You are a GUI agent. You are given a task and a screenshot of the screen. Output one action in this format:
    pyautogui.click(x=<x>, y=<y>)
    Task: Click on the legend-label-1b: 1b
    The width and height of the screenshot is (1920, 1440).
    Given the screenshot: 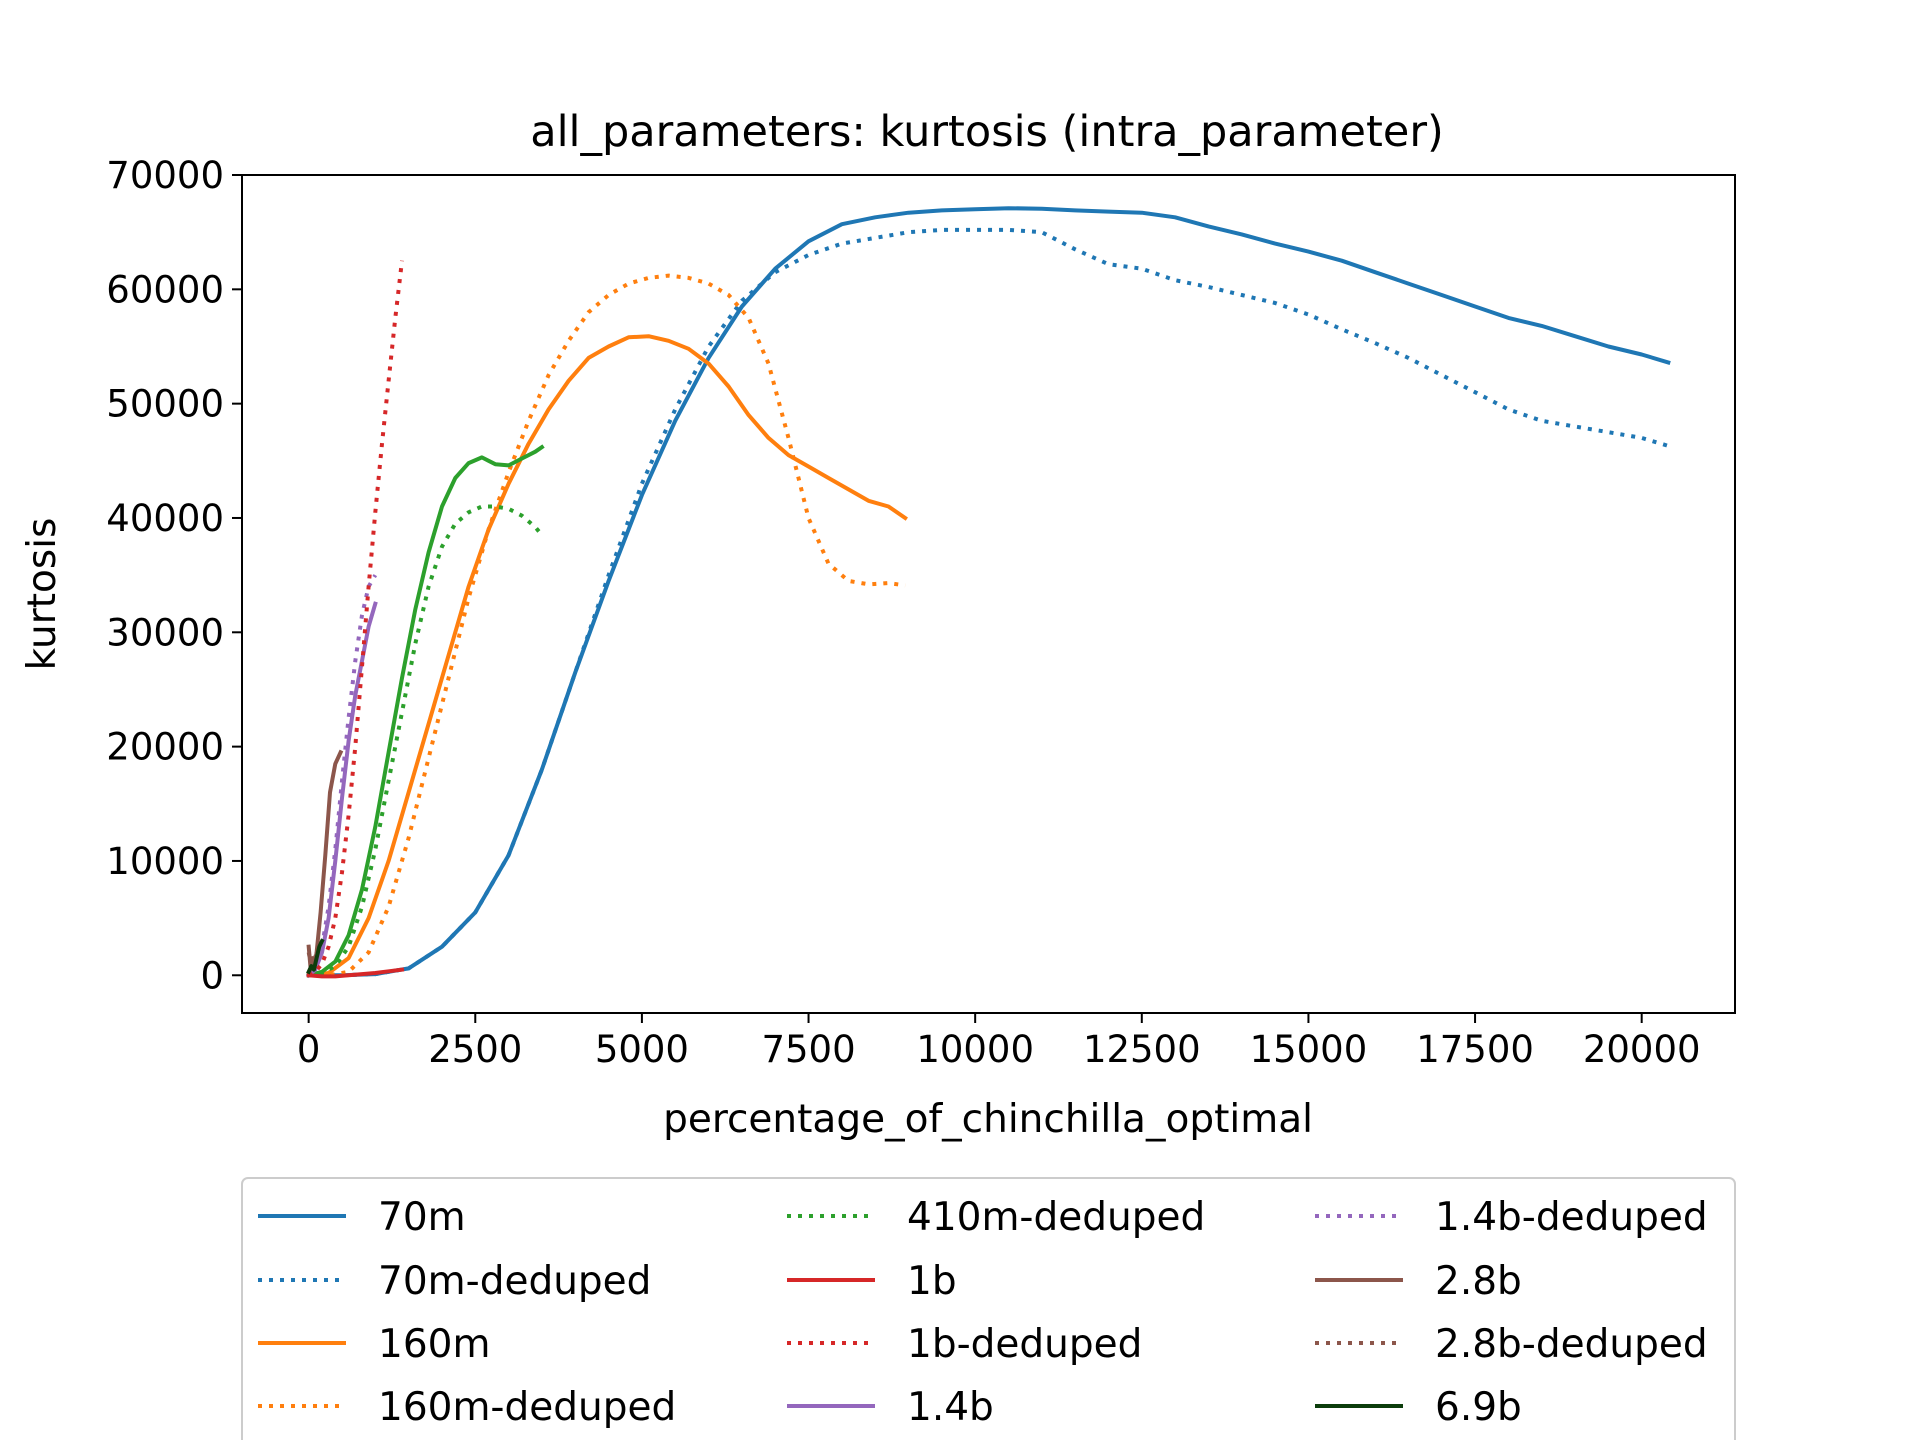 What is the action you would take?
    pyautogui.click(x=932, y=1281)
    